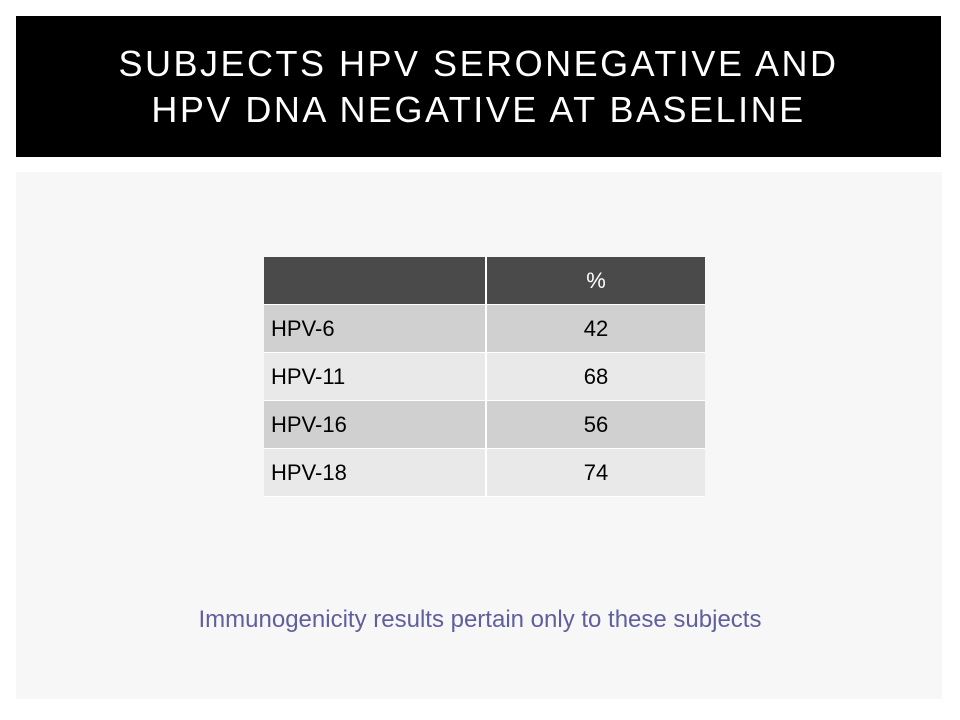  I want to click on table-header-row: %, so click(484, 281).